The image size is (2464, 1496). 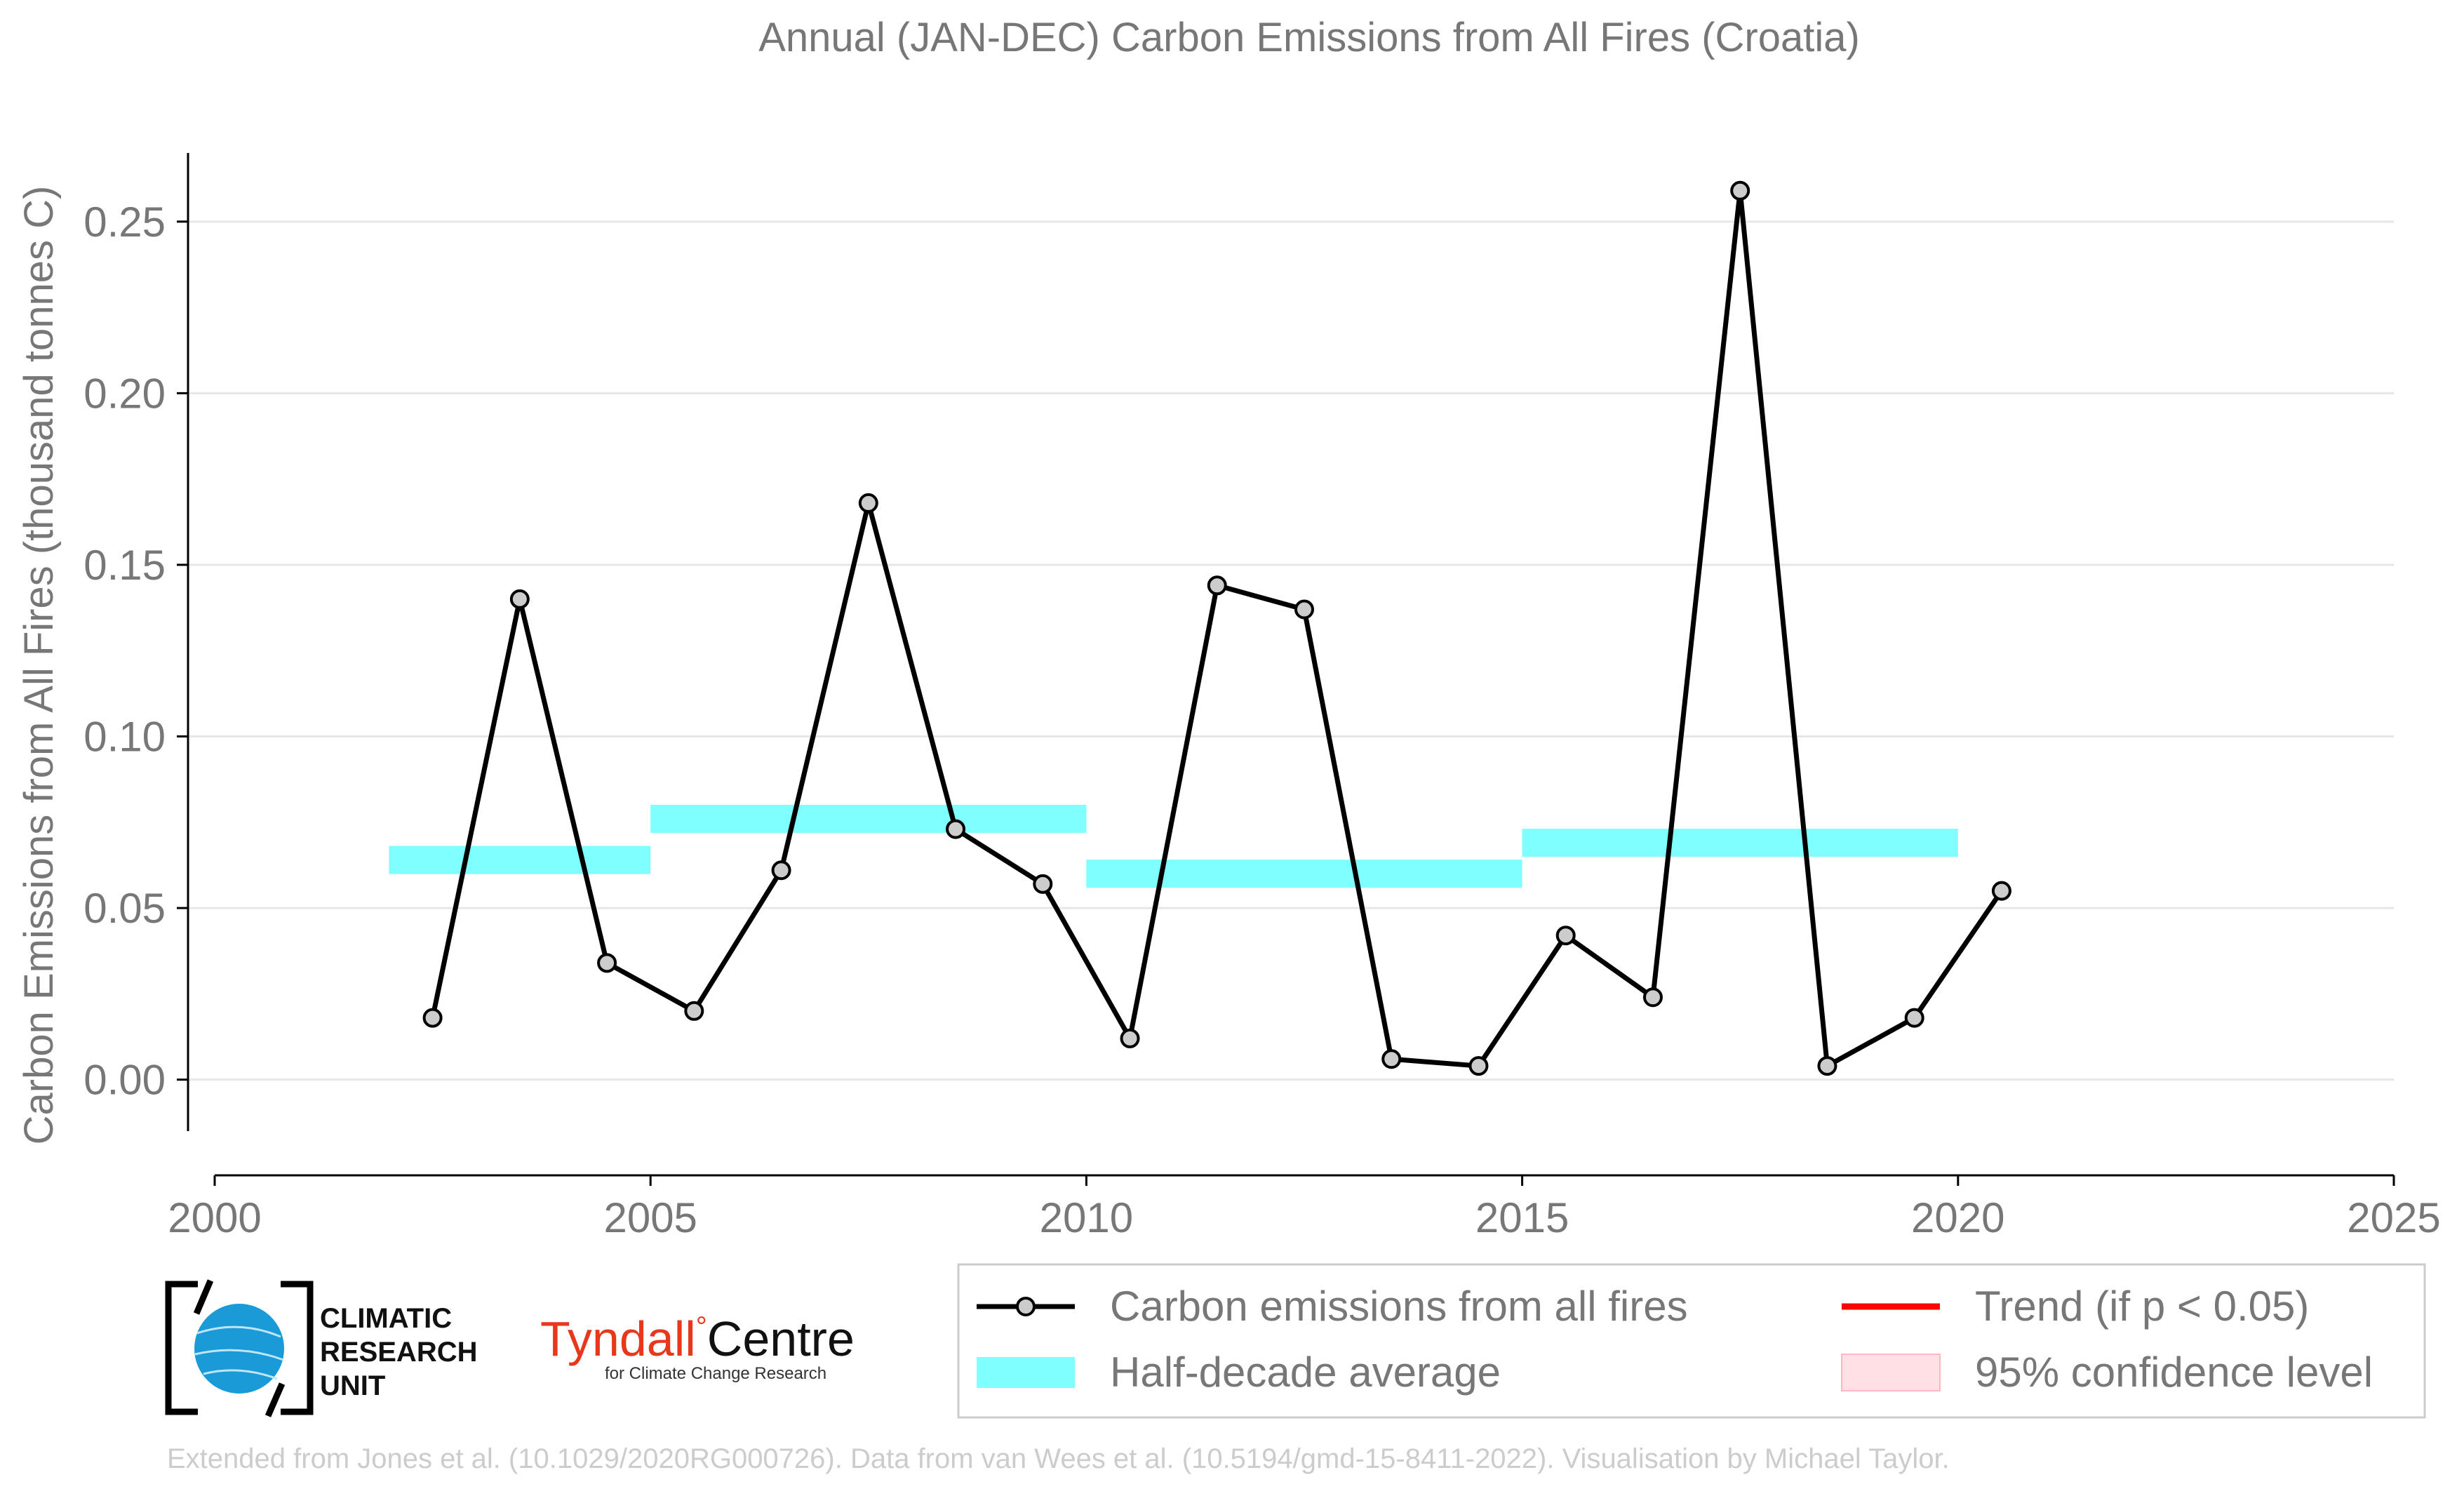 I want to click on tyndall-centre: Centre, so click(x=781, y=1338).